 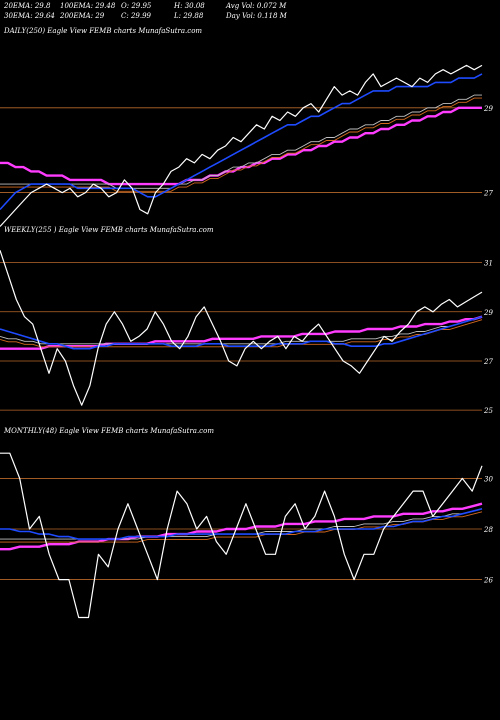 I want to click on header-20ema: 20EMA: 29.8, so click(x=27, y=6).